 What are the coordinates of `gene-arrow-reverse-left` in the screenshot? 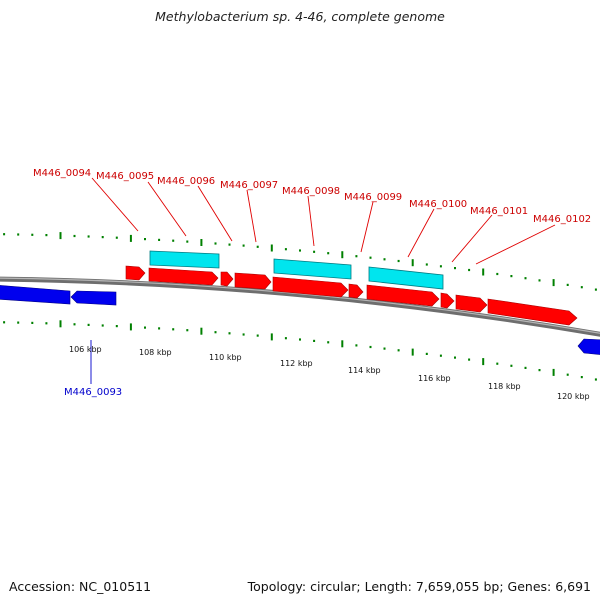 It's located at (35, 295).